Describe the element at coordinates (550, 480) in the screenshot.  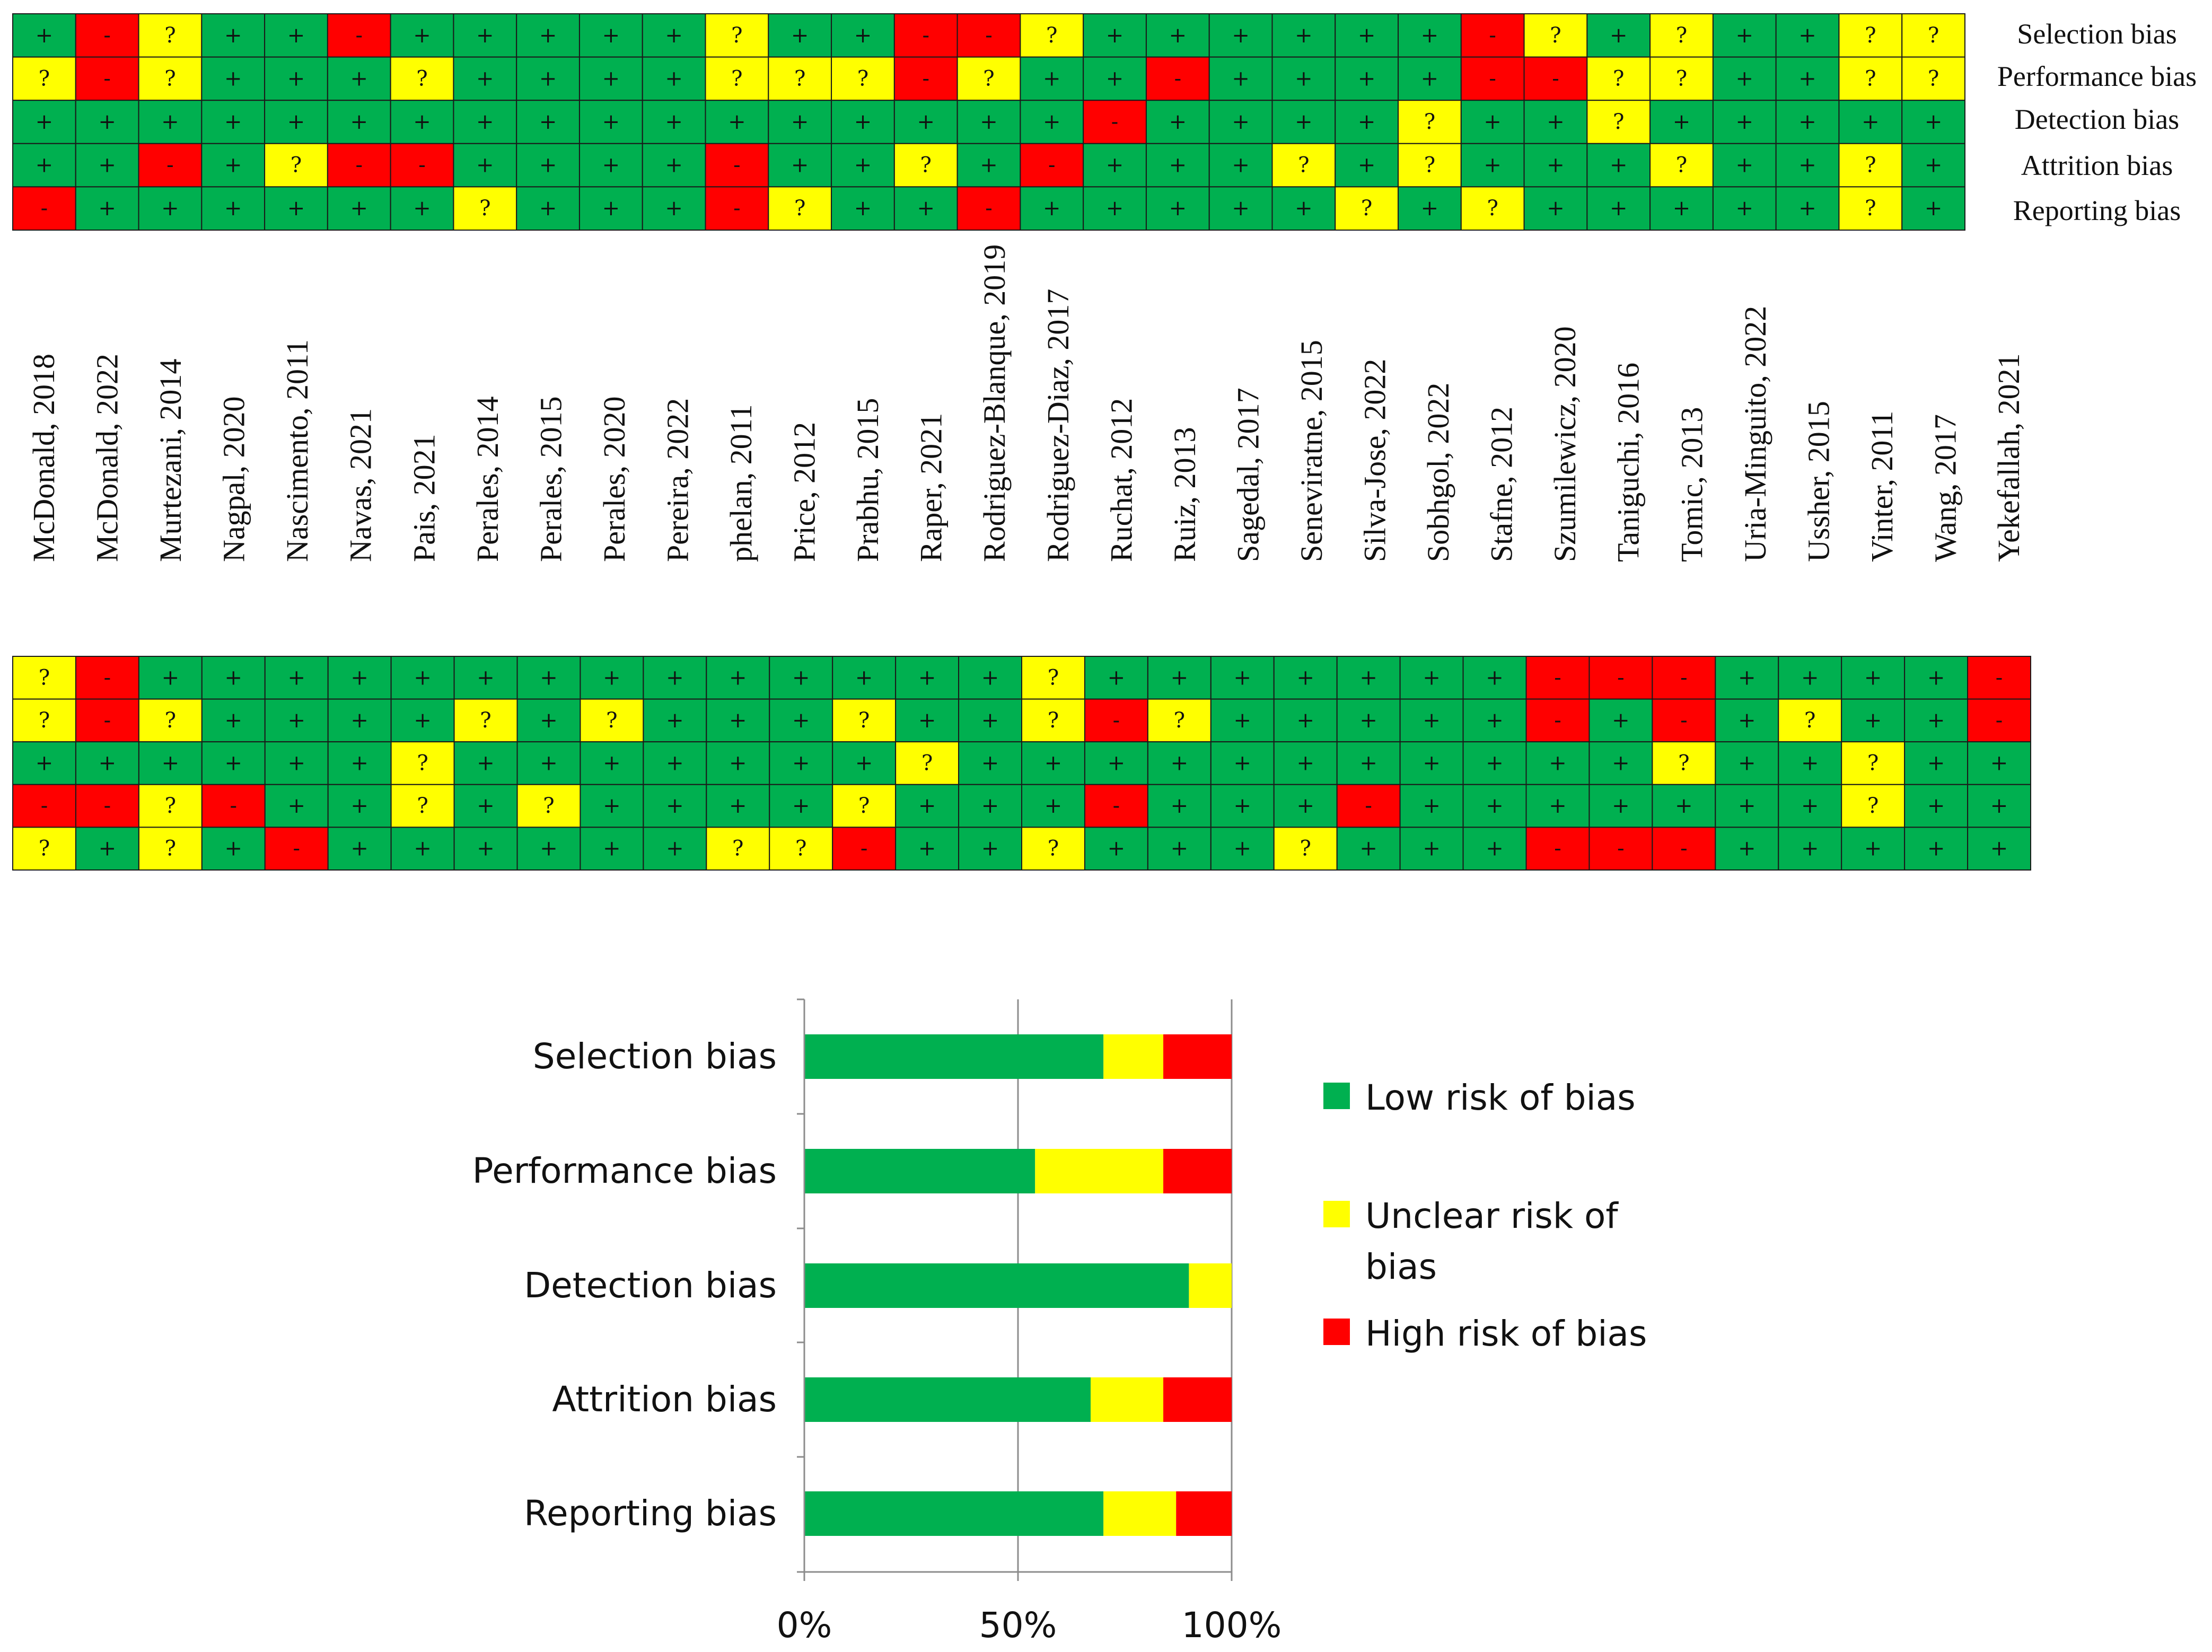
I see `study-label: Perales, 2015` at that location.